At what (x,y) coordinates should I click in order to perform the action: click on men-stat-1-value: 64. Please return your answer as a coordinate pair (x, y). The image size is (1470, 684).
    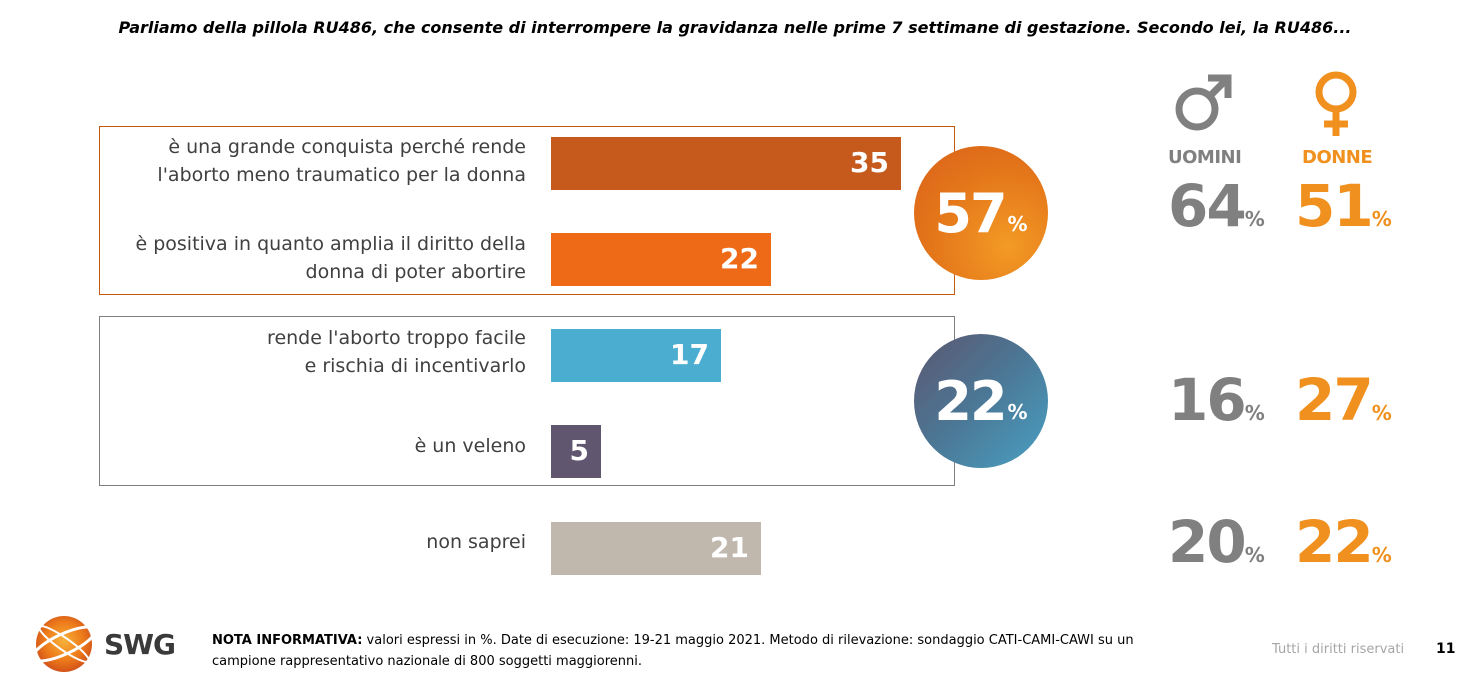
    Looking at the image, I should click on (1207, 206).